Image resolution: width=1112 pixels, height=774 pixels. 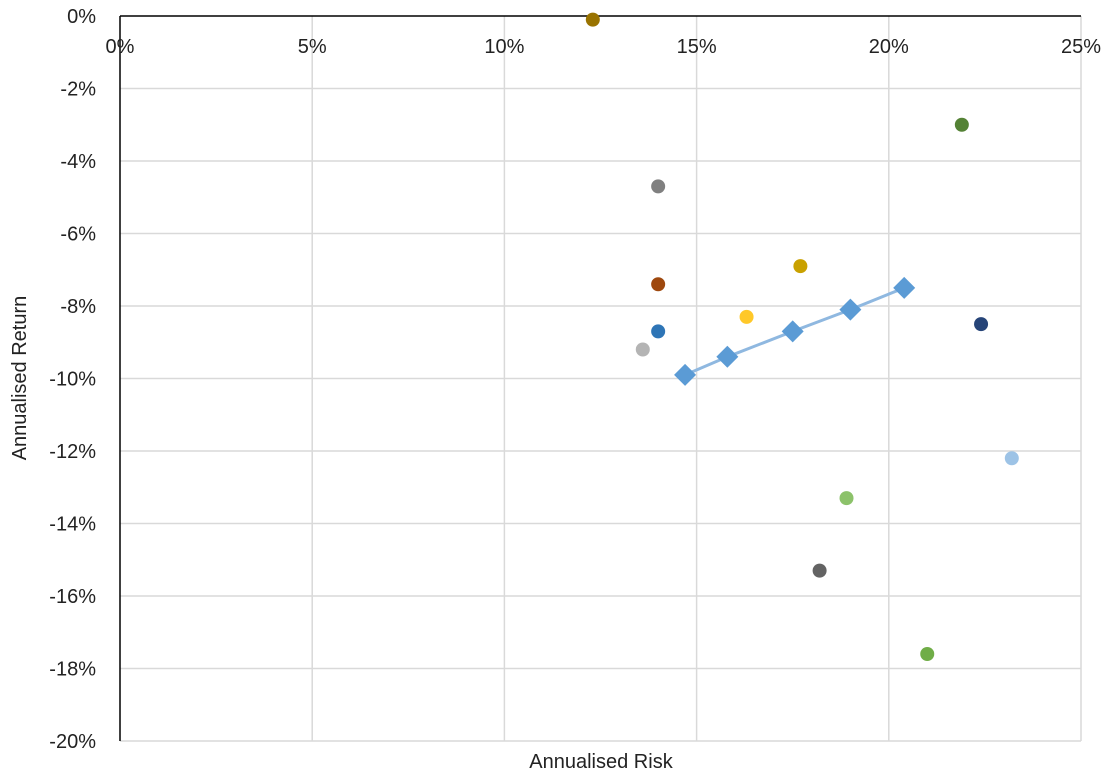 What do you see at coordinates (72, 597) in the screenshot?
I see `y-tick-label: -16%` at bounding box center [72, 597].